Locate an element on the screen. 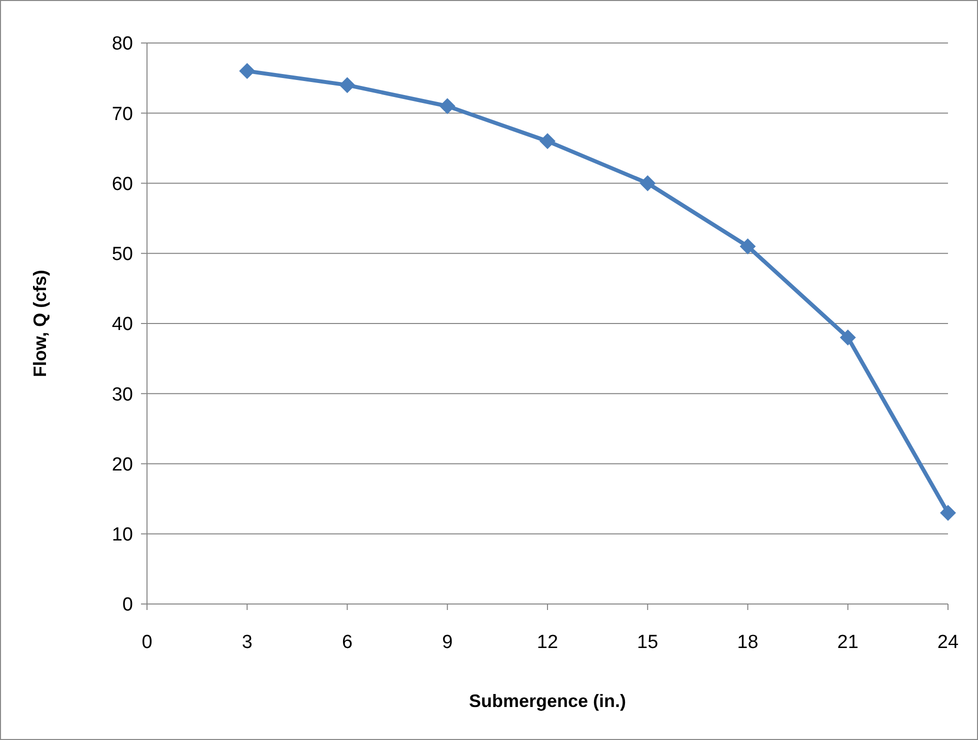  x-axis-title: Submergence (in.) is located at coordinates (547, 701).